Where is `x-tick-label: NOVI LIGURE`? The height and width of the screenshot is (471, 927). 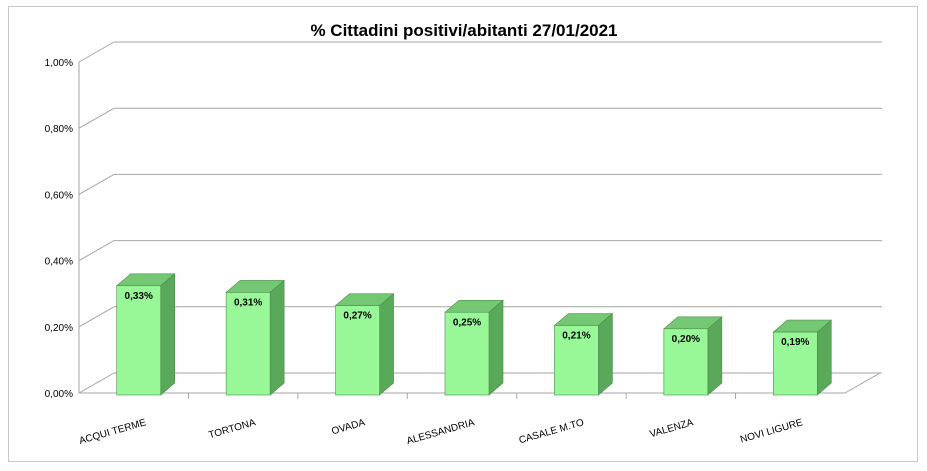 x-tick-label: NOVI LIGURE is located at coordinates (771, 431).